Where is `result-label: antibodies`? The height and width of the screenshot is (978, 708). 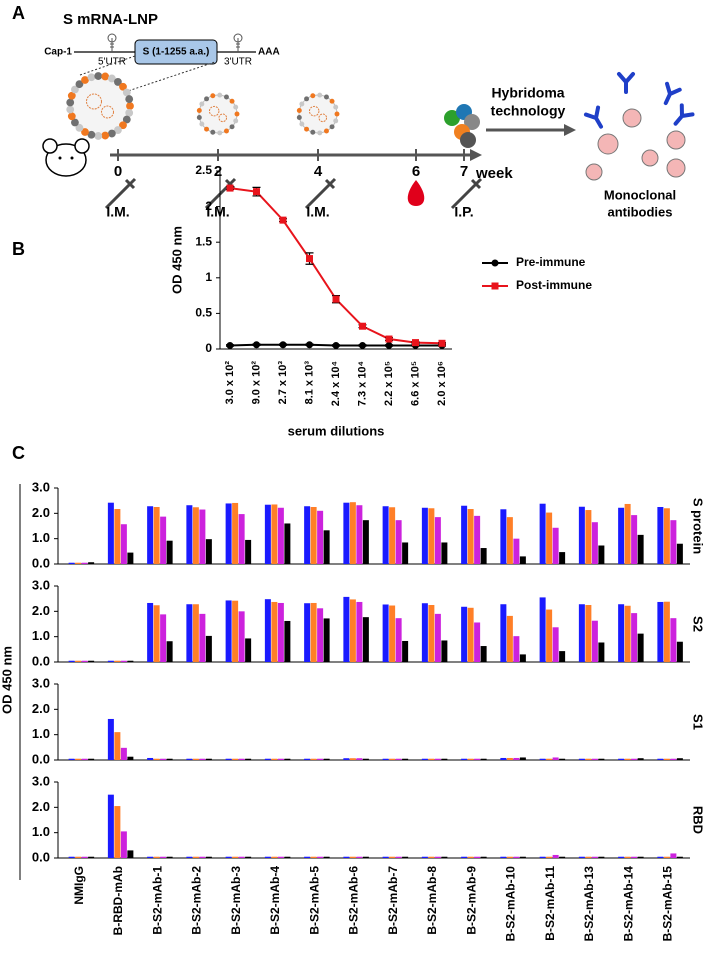
result-label: antibodies is located at coordinates (639, 211).